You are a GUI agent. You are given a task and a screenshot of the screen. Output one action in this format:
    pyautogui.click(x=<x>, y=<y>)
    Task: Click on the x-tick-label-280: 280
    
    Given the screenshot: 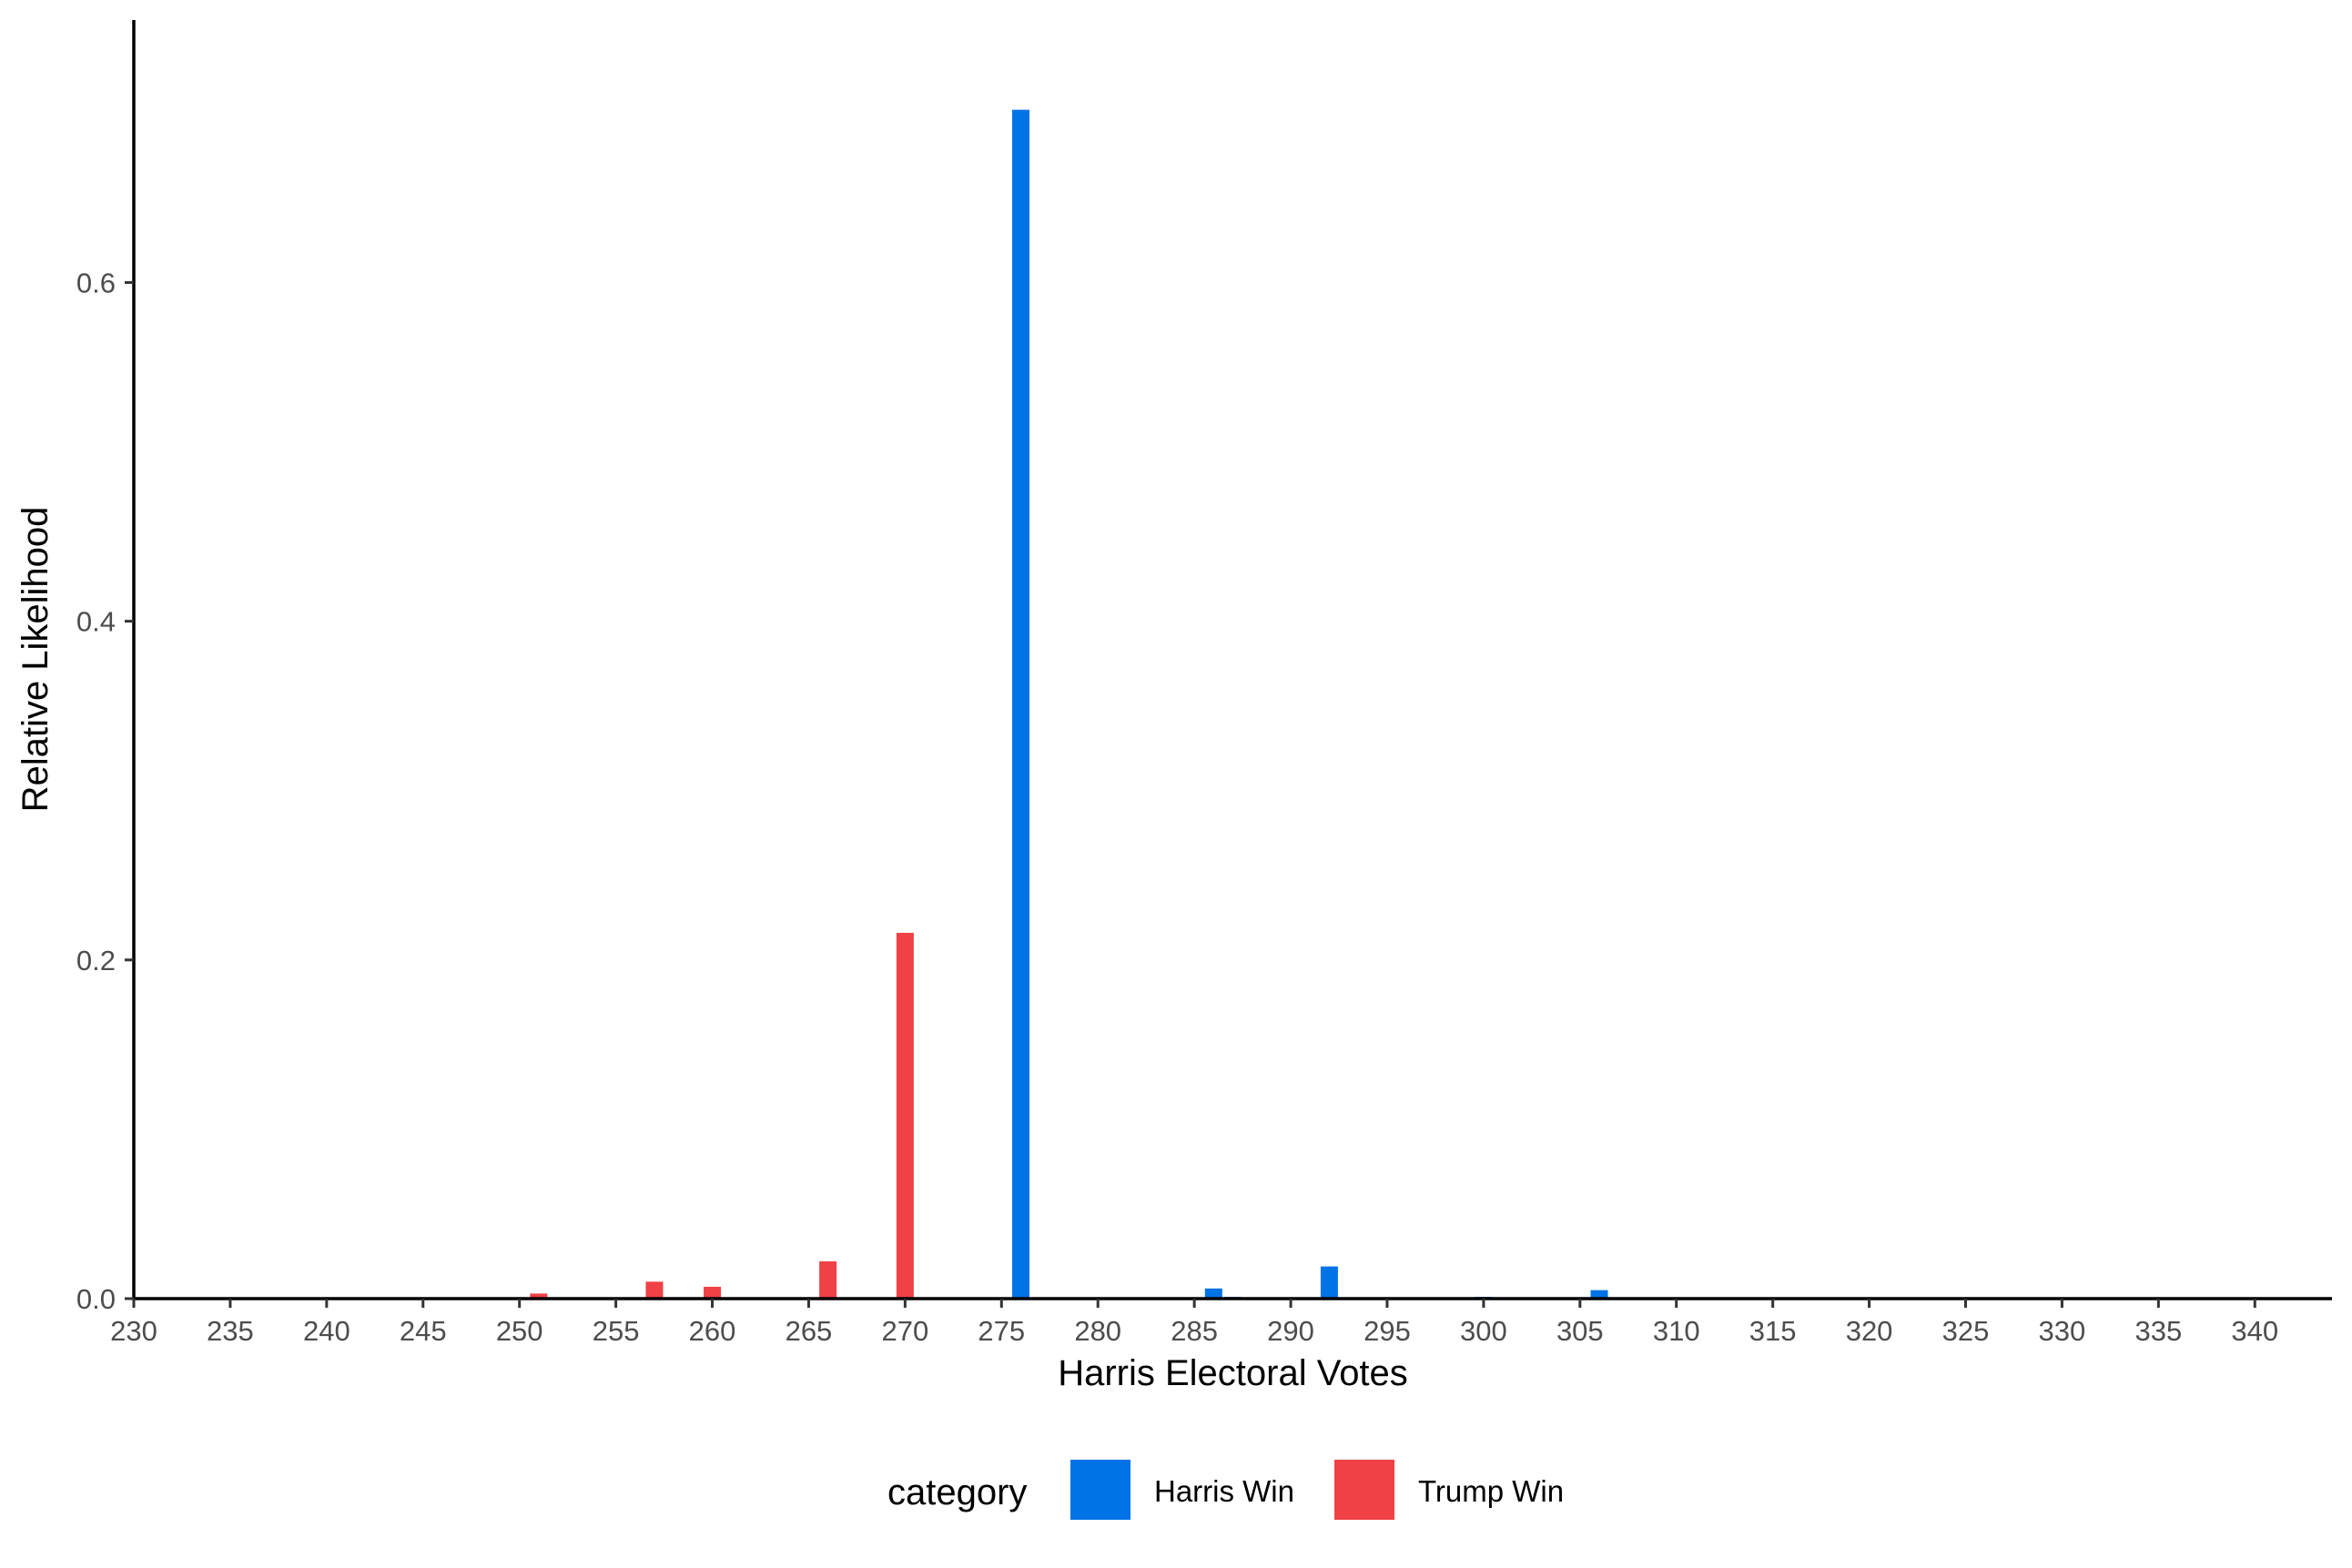 What is the action you would take?
    pyautogui.click(x=1097, y=1331)
    